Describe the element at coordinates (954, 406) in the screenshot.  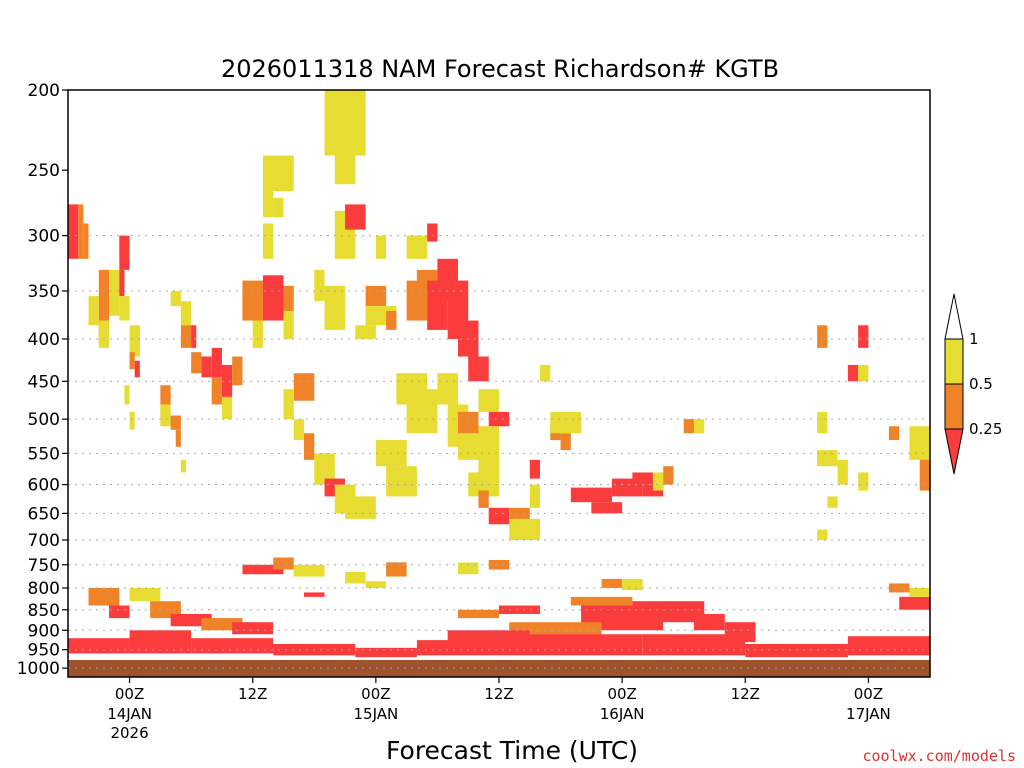
I see `legend-swatch-0.25-0.5` at that location.